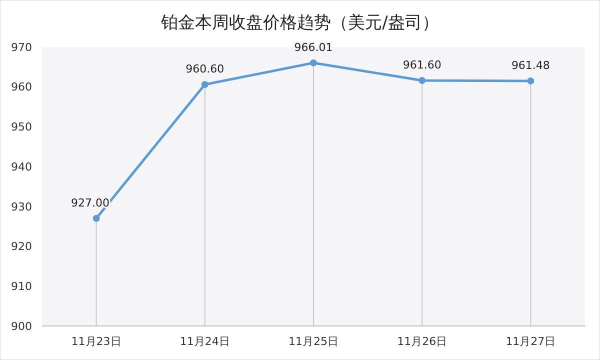  I want to click on data-label: 960.60, so click(205, 69).